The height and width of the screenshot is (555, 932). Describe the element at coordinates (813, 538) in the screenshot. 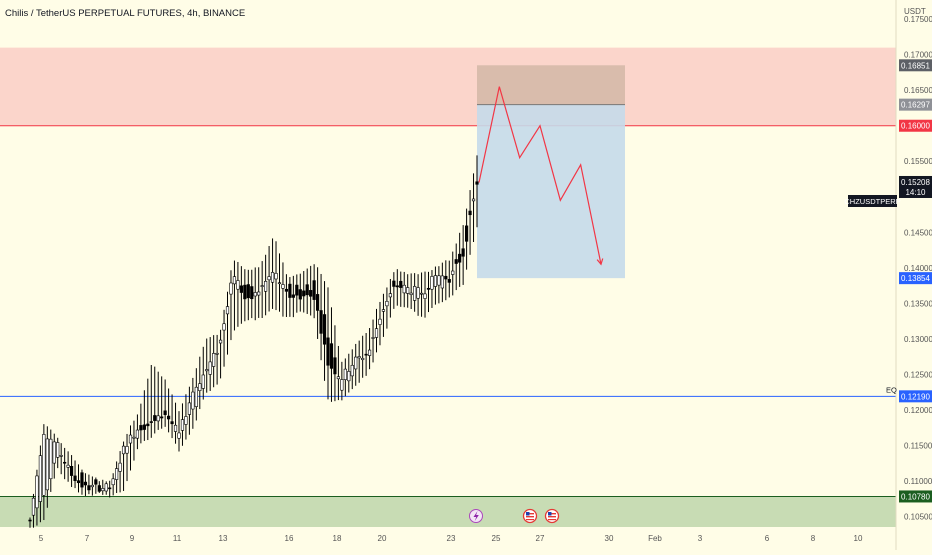

I see `time-tick-label: 8` at that location.